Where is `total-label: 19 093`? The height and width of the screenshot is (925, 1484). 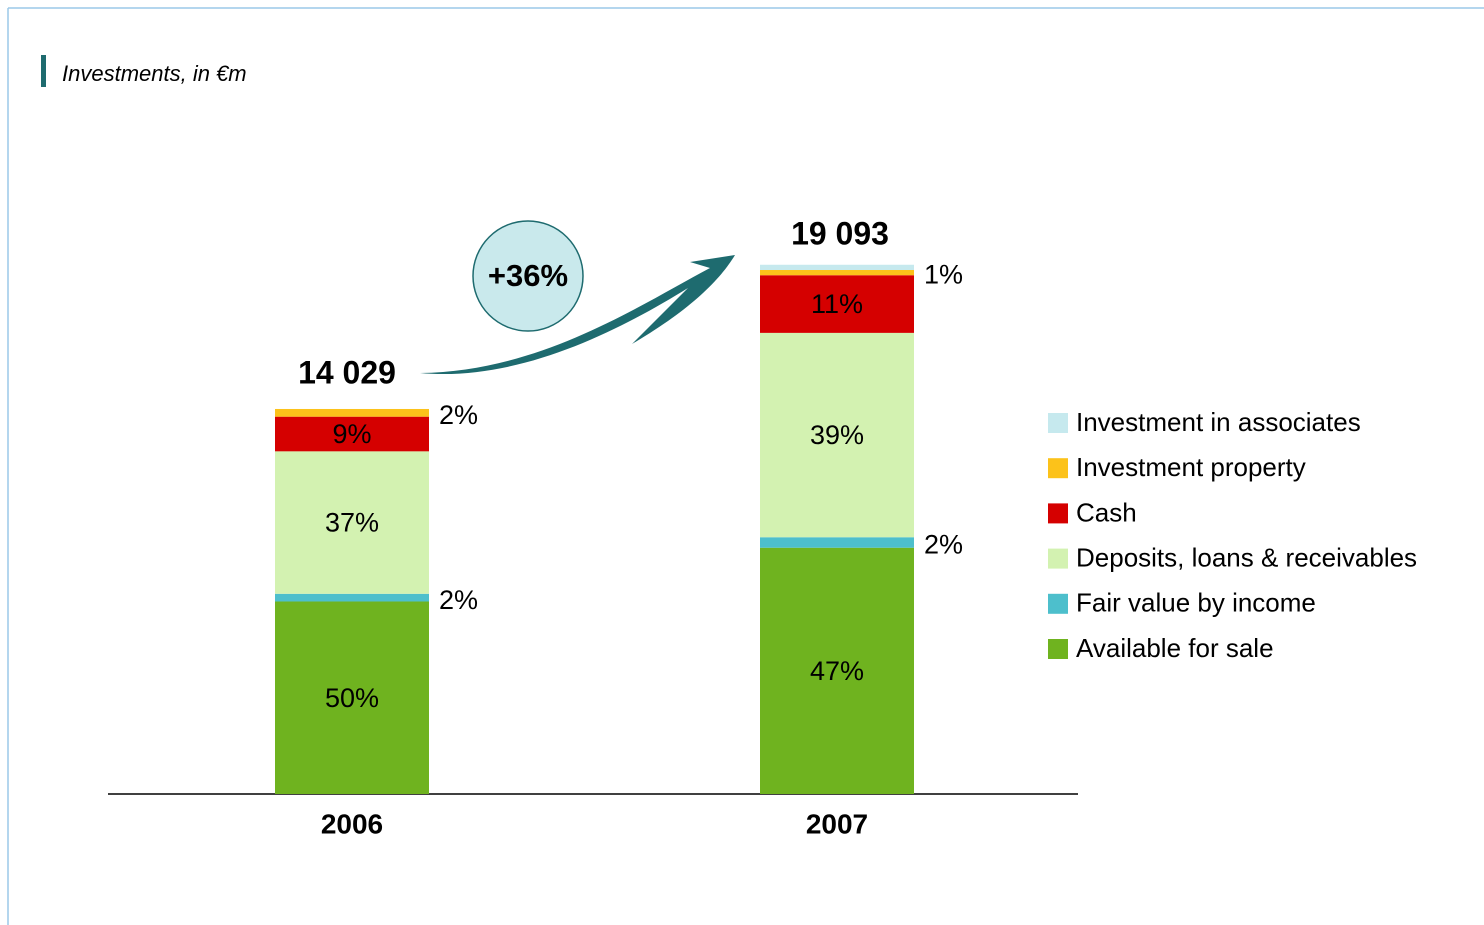
total-label: 19 093 is located at coordinates (840, 233).